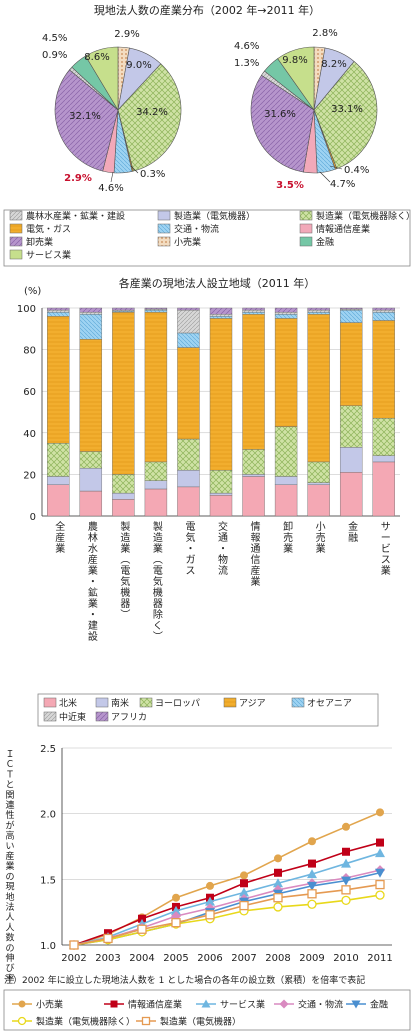  Describe the element at coordinates (158, 581) in the screenshot. I see `x-tick-label: 製造業︵電気機器除く︶` at that location.